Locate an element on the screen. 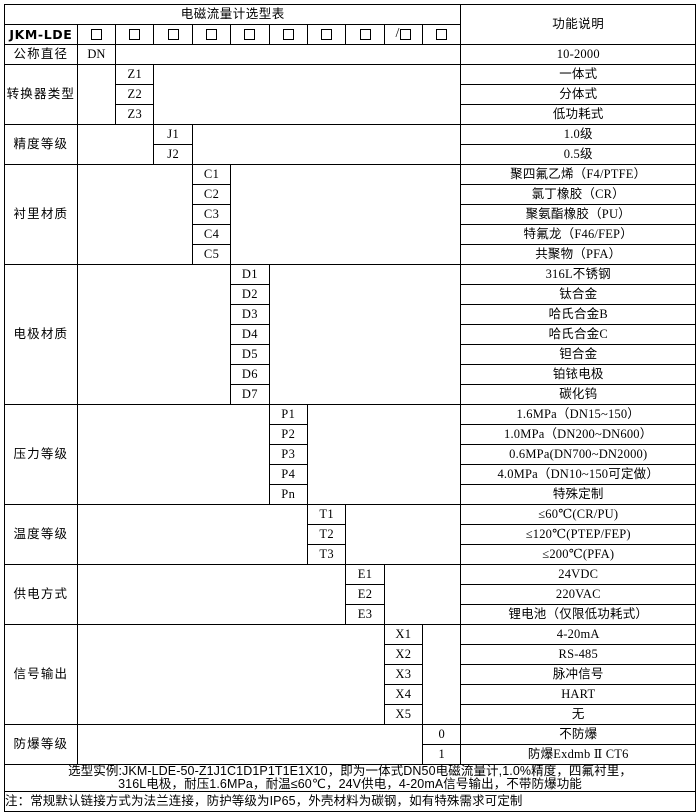  table-row: 温度等级 T1 ≤60℃(CR/PU) is located at coordinates (350, 534).